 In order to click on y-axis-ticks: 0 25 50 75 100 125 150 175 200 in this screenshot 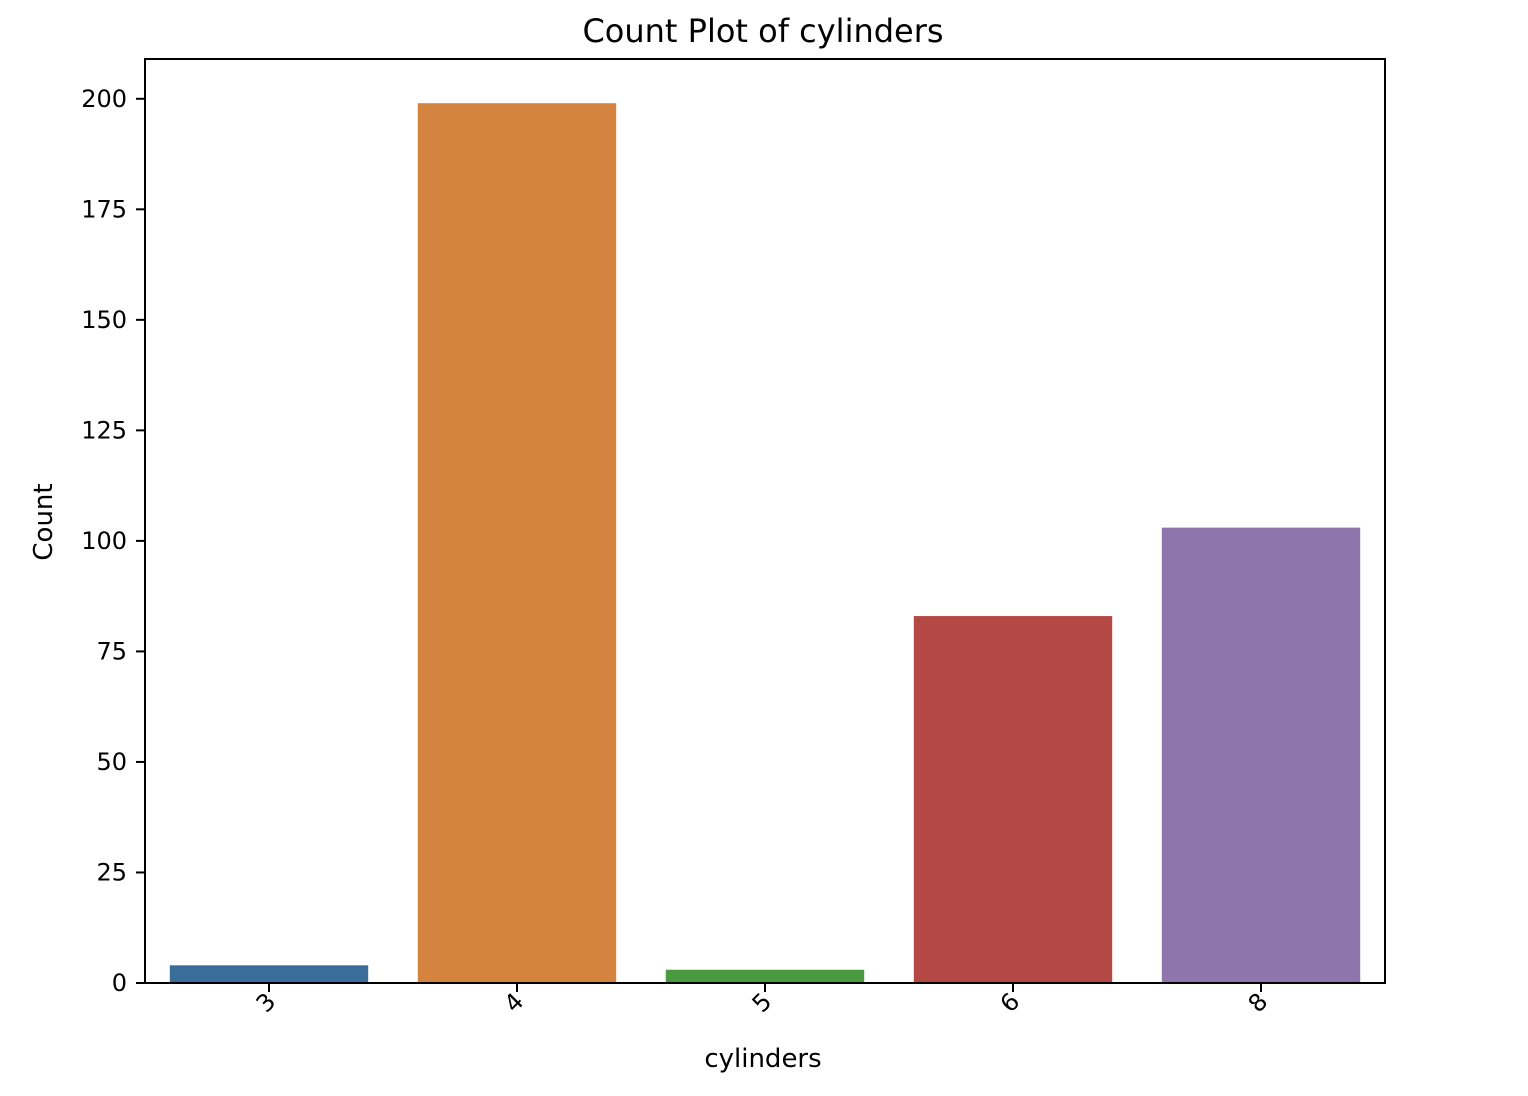, I will do `click(113, 541)`.